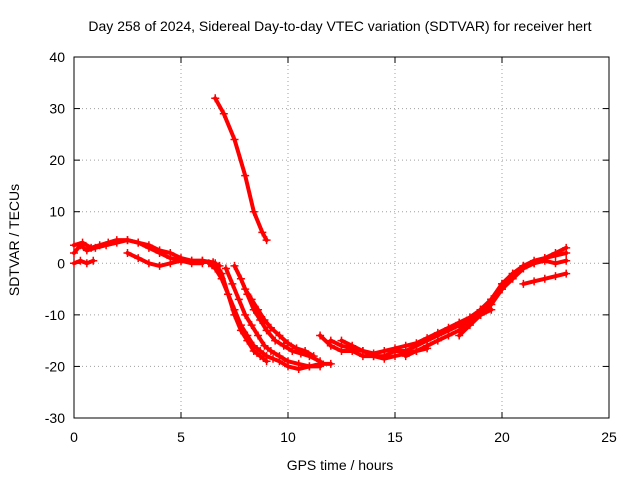 The height and width of the screenshot is (480, 640). Describe the element at coordinates (55, 418) in the screenshot. I see `y-tick-label: -30` at that location.